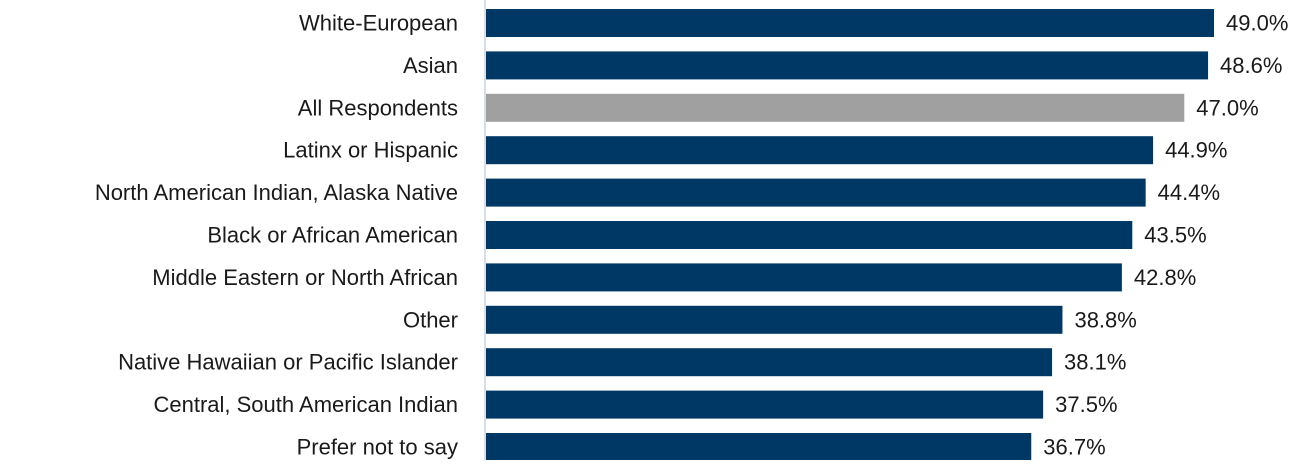 Image resolution: width=1304 pixels, height=465 pixels. Describe the element at coordinates (1175, 235) in the screenshot. I see `value-label: 43.5%` at that location.